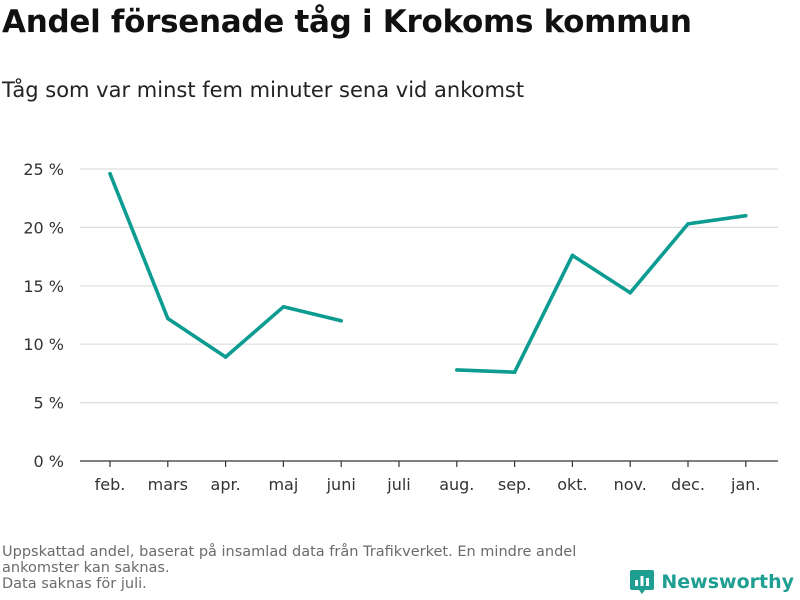 This screenshot has height=600, width=800. Describe the element at coordinates (347, 22) in the screenshot. I see `chart-title: Andel försenade tåg i Krokoms kommun` at that location.